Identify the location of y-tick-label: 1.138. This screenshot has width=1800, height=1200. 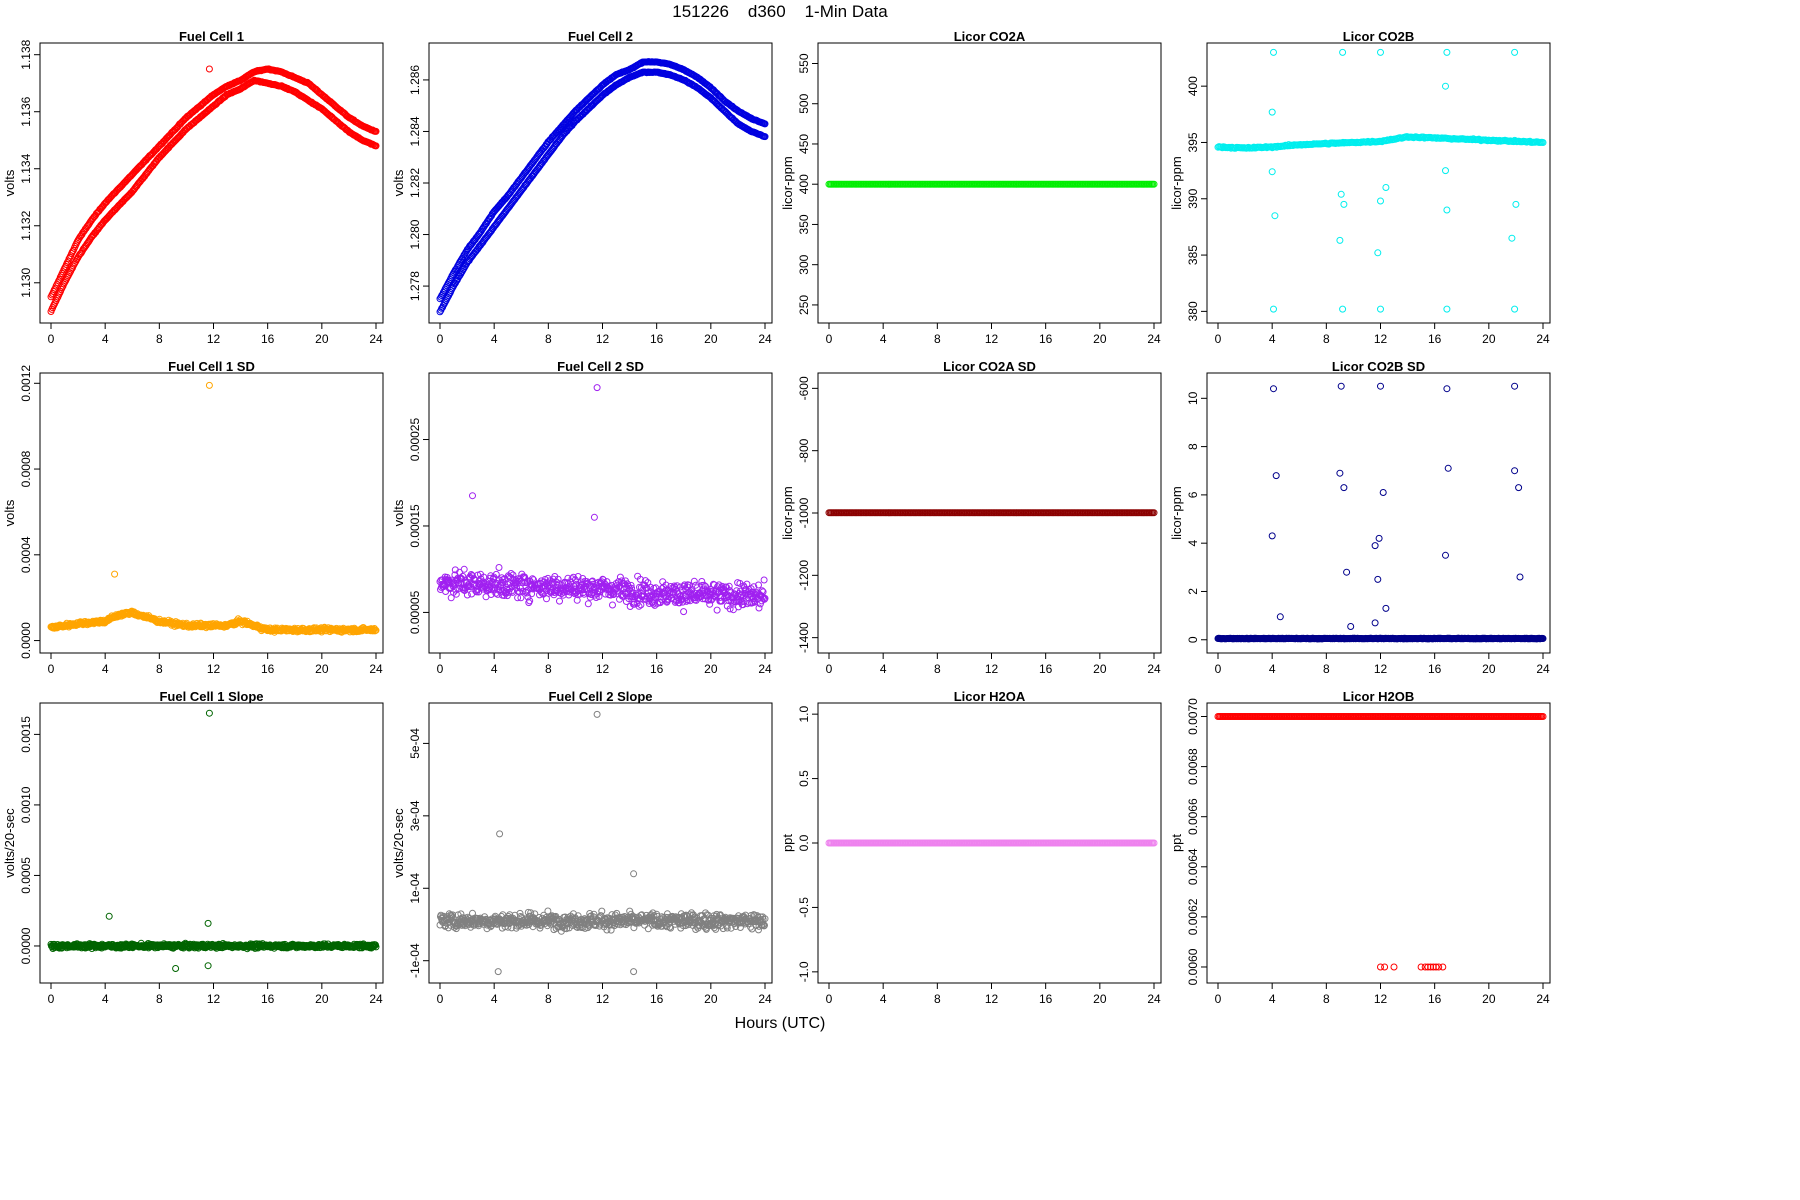
(26, 54).